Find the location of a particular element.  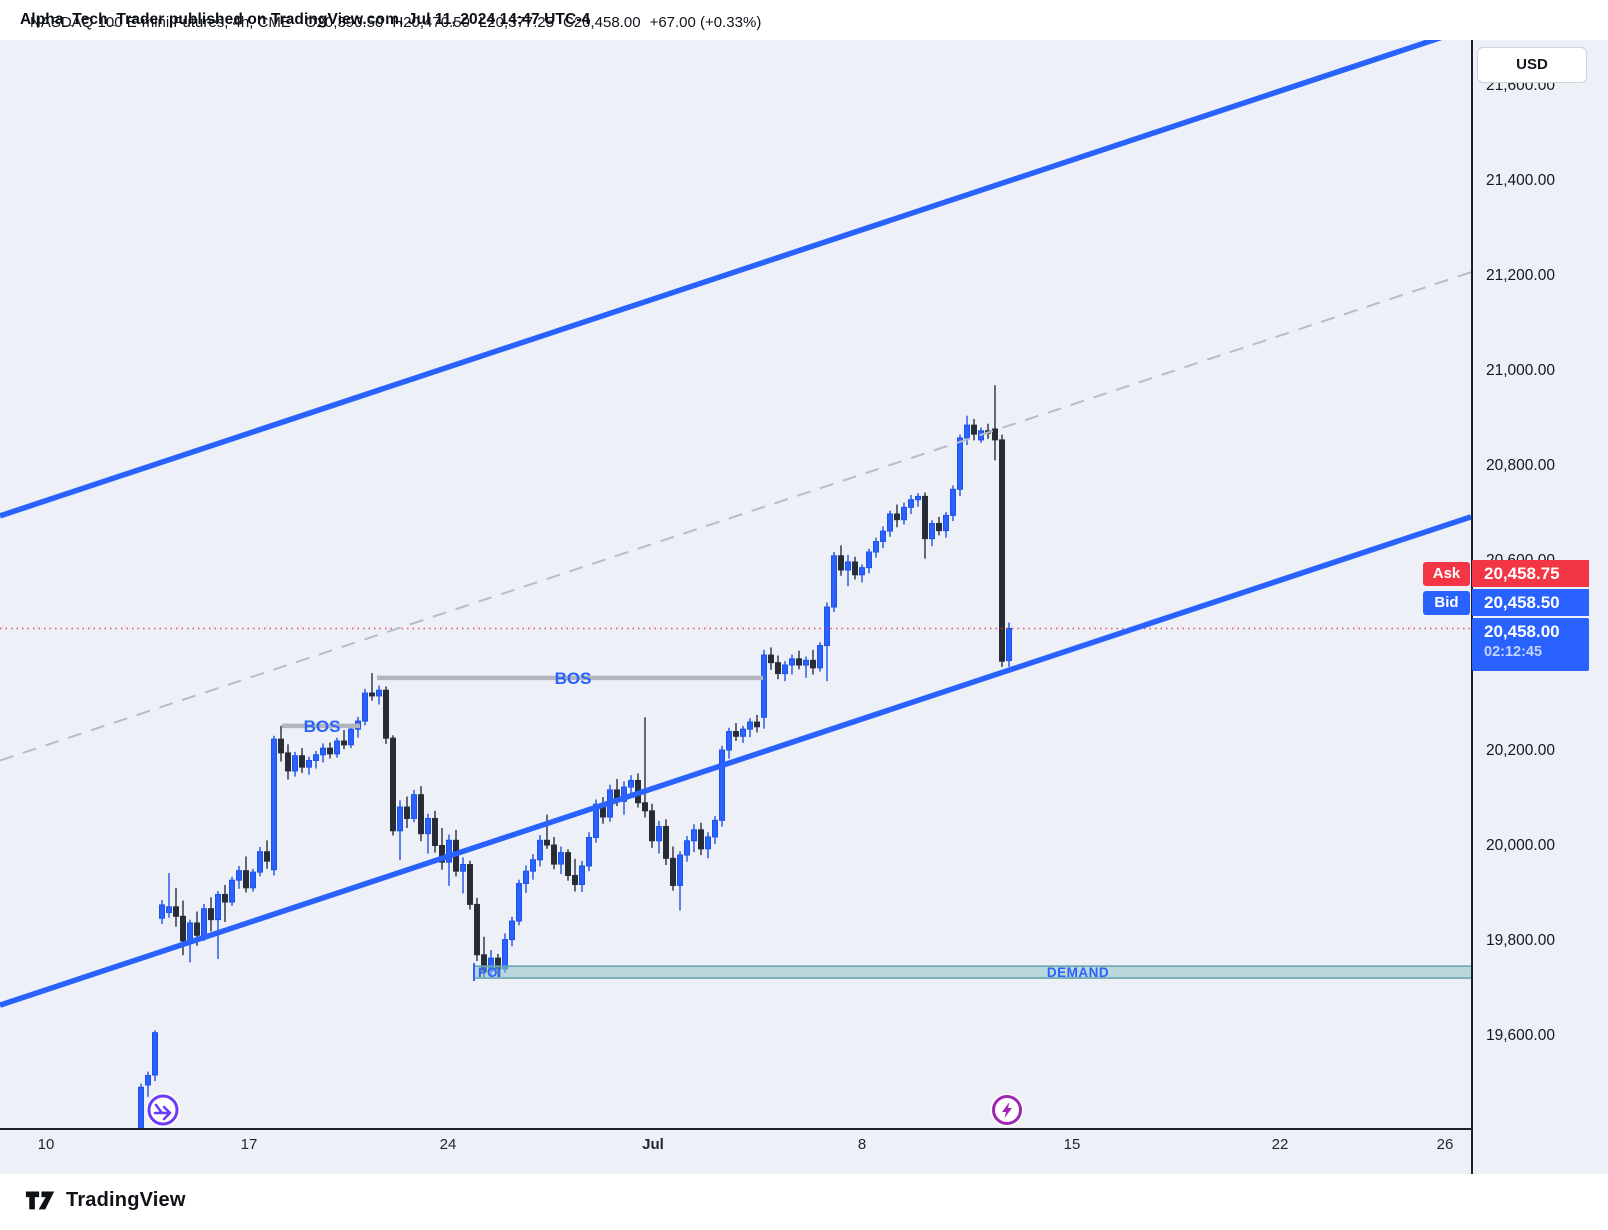

time-axis is located at coordinates (735, 1151).